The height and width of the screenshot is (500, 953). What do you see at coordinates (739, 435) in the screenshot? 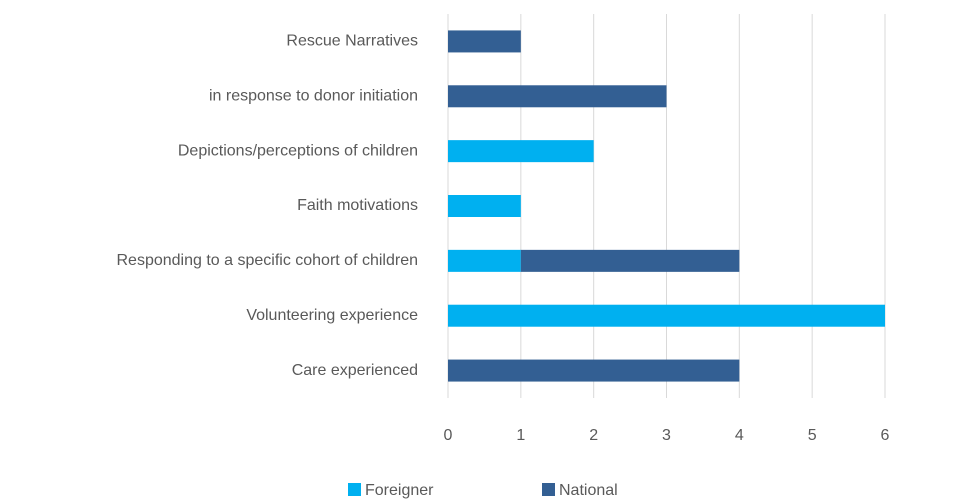
I see `x-tick-label: 4` at bounding box center [739, 435].